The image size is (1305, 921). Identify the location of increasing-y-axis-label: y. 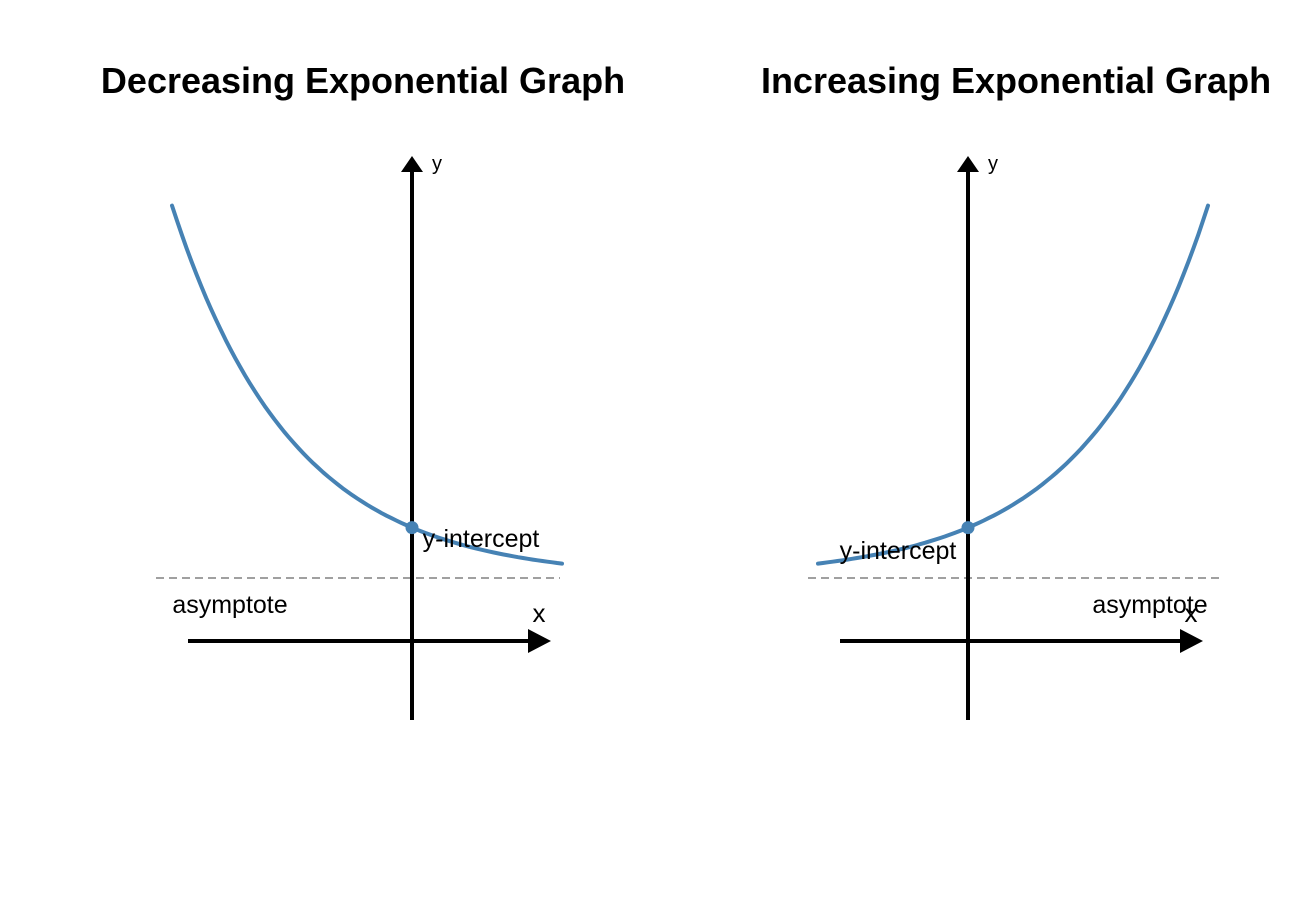
(993, 164).